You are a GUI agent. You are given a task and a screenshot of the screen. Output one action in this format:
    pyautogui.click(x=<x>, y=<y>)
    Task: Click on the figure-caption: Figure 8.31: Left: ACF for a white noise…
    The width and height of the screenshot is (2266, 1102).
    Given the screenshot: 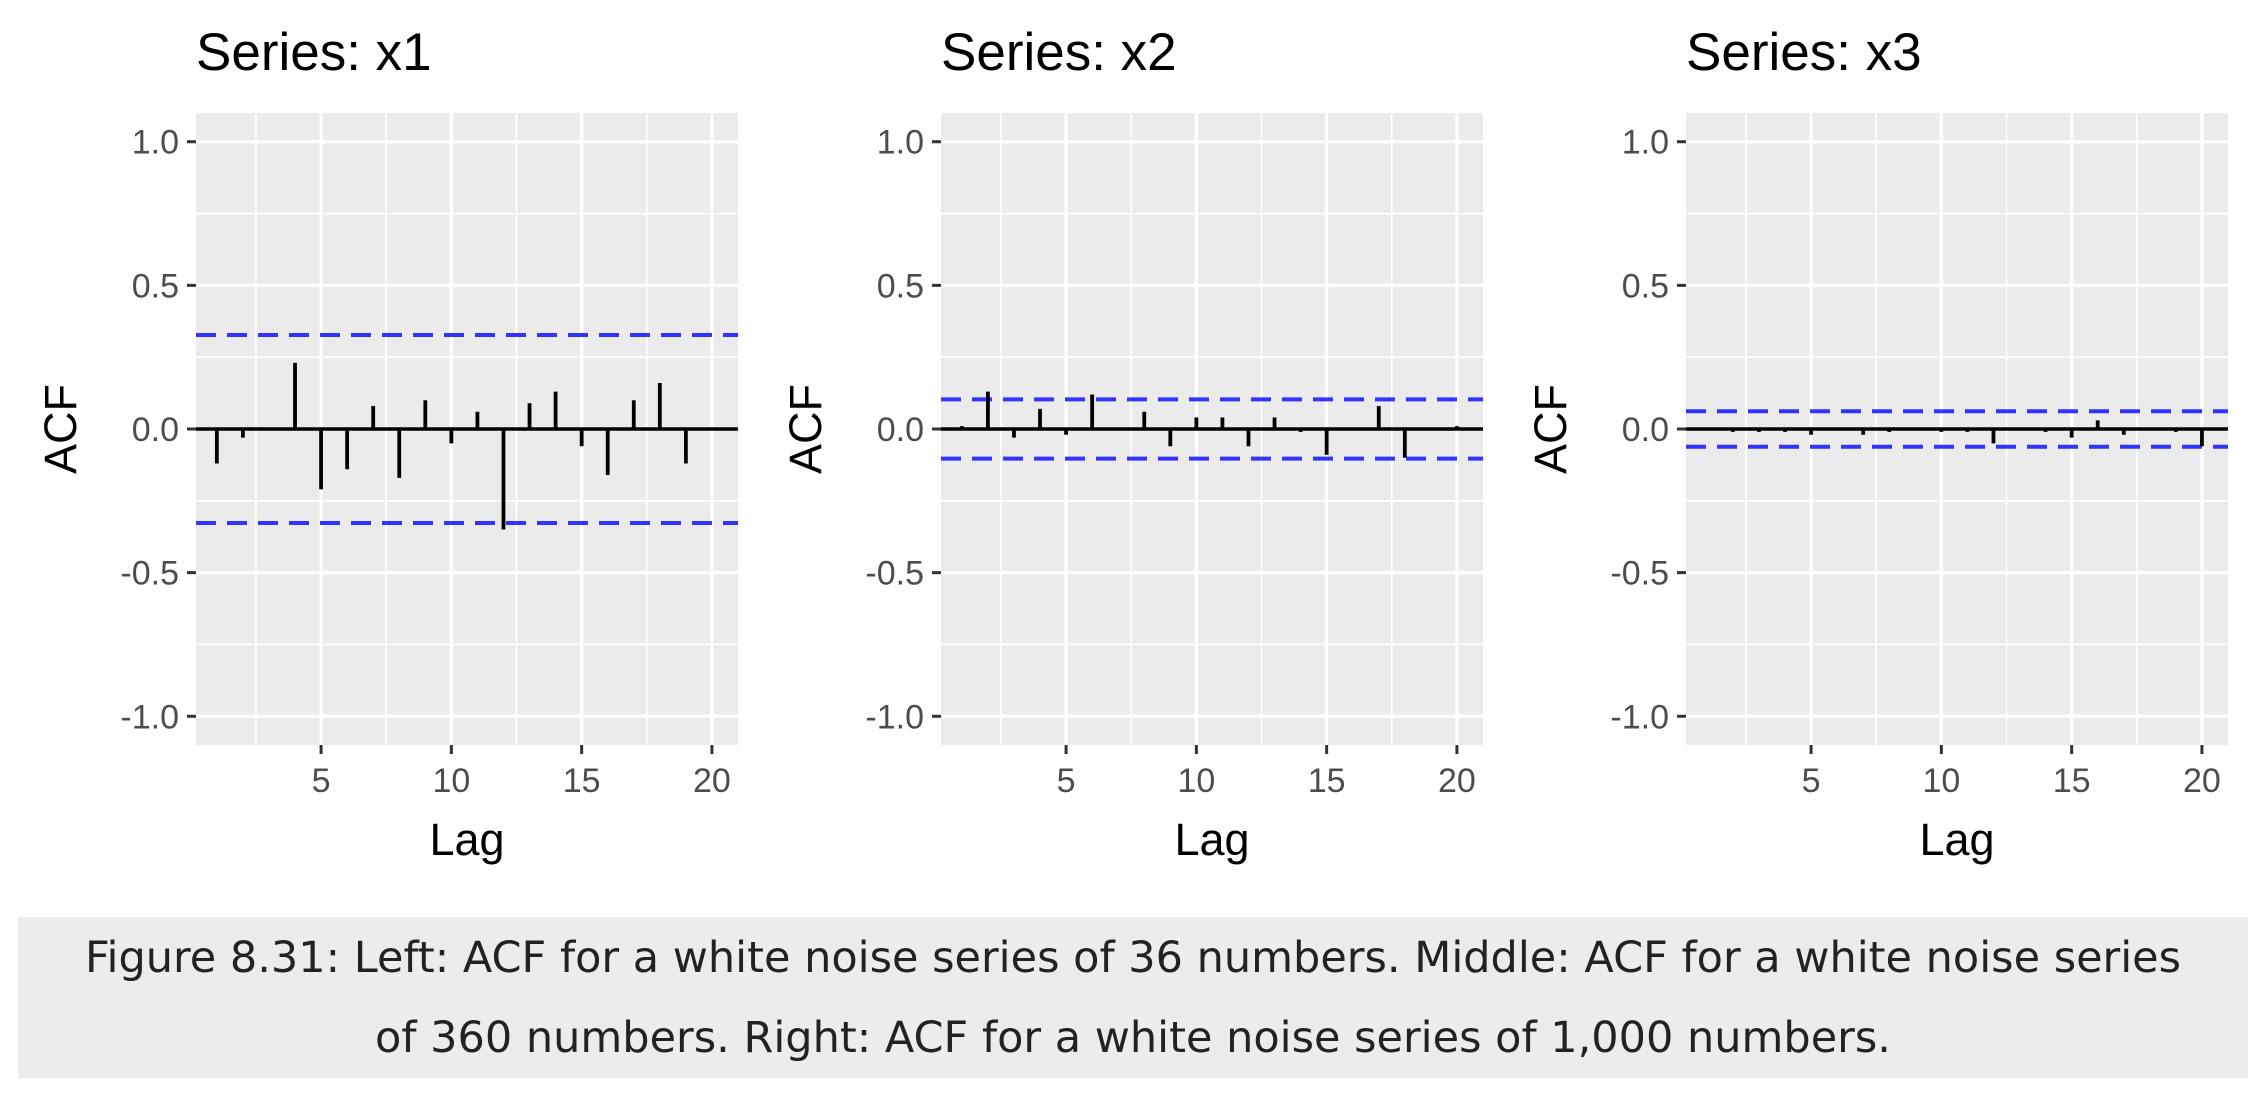 What is the action you would take?
    pyautogui.click(x=1133, y=997)
    